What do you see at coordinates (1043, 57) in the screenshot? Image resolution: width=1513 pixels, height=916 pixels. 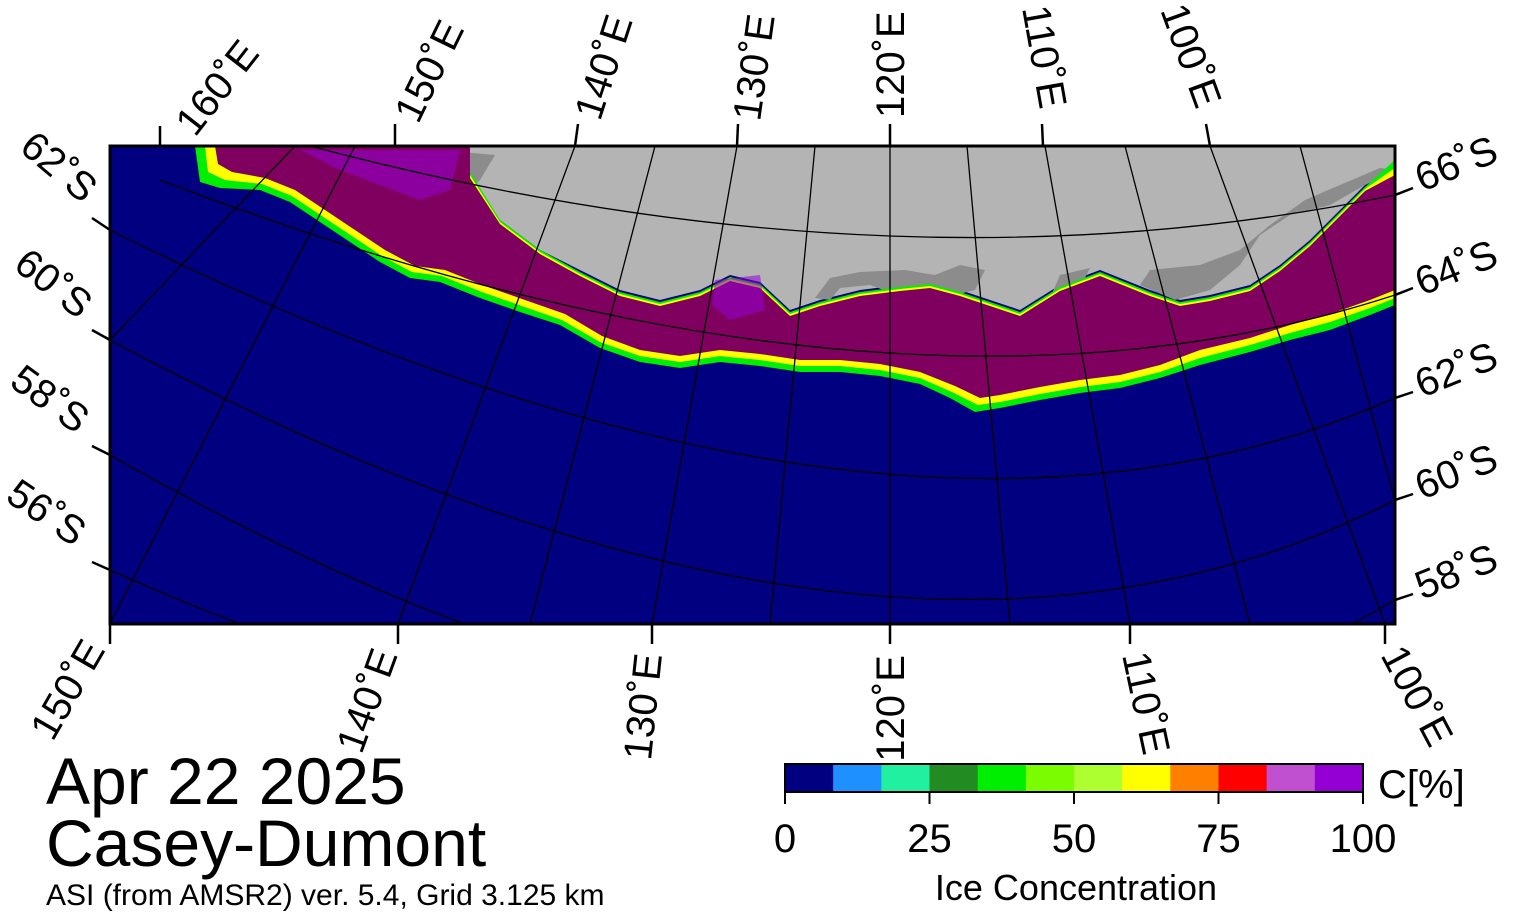 I see `lon-label-top: 110˚E` at bounding box center [1043, 57].